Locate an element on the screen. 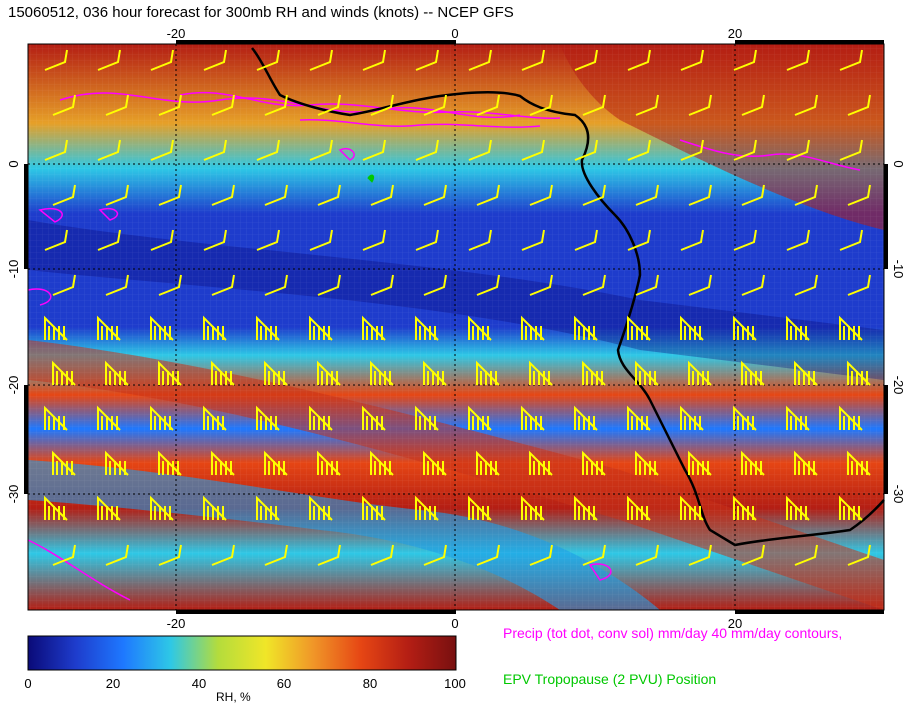 This screenshot has width=906, height=714. lon-tick-bottom-2: 0 is located at coordinates (454, 623).